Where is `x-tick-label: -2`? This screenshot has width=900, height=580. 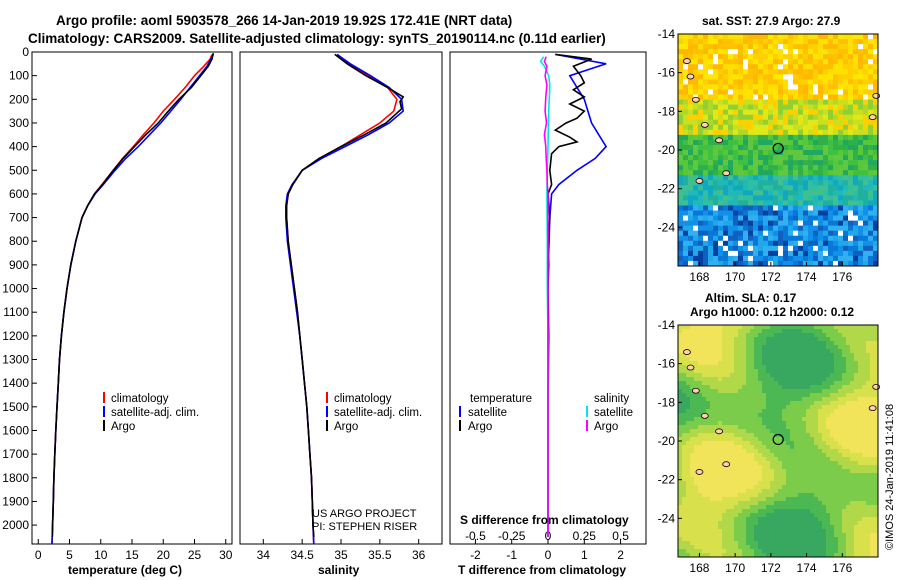
x-tick-label: -2 is located at coordinates (475, 555).